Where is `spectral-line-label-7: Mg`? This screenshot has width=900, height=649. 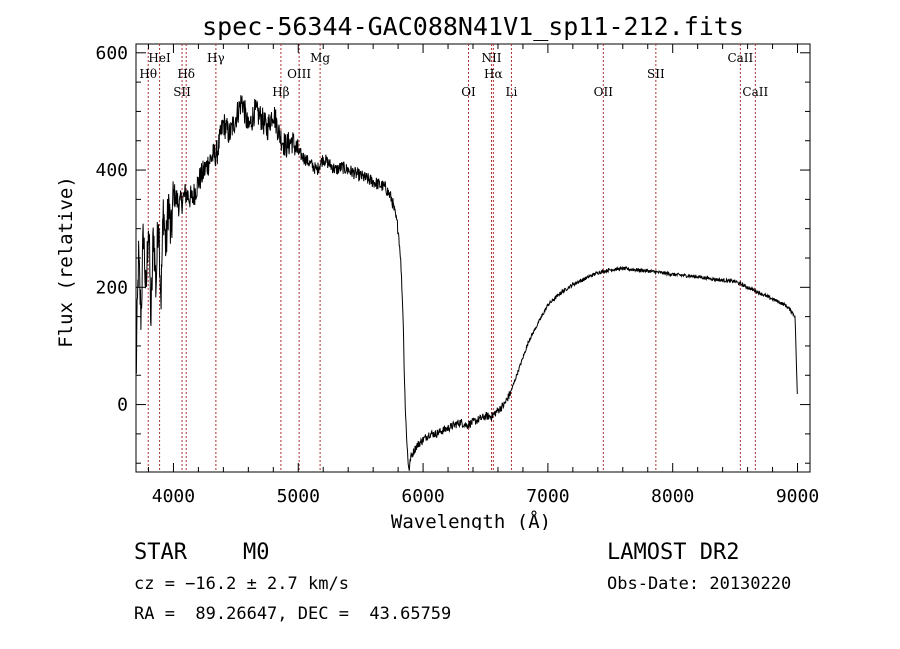 spectral-line-label-7: Mg is located at coordinates (320, 58).